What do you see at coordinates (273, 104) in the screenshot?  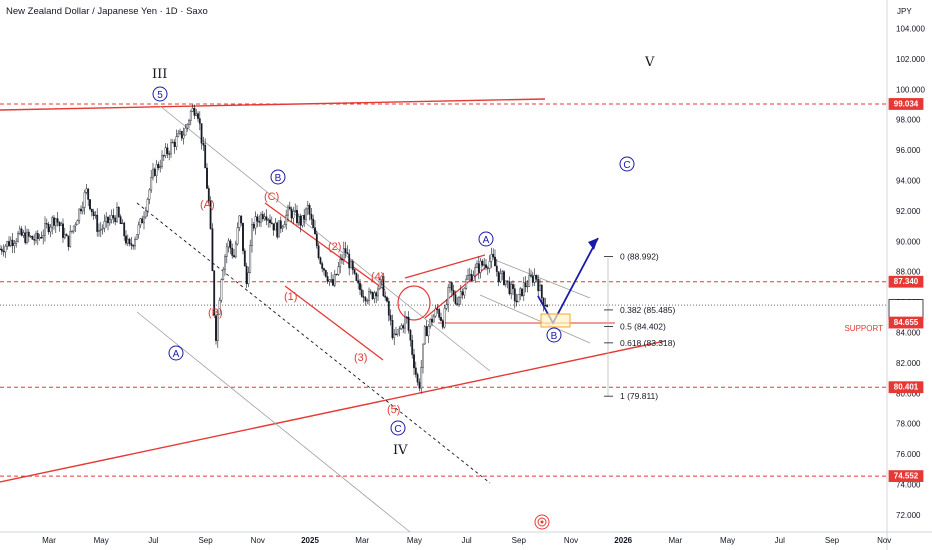 I see `upper-trendline` at bounding box center [273, 104].